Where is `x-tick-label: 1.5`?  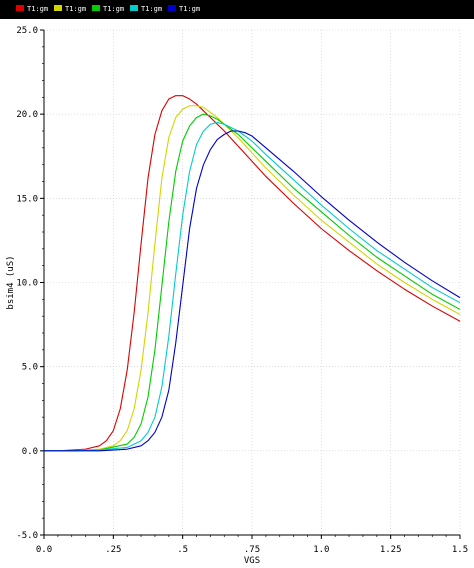
x-tick-label: 1.5 is located at coordinates (460, 550).